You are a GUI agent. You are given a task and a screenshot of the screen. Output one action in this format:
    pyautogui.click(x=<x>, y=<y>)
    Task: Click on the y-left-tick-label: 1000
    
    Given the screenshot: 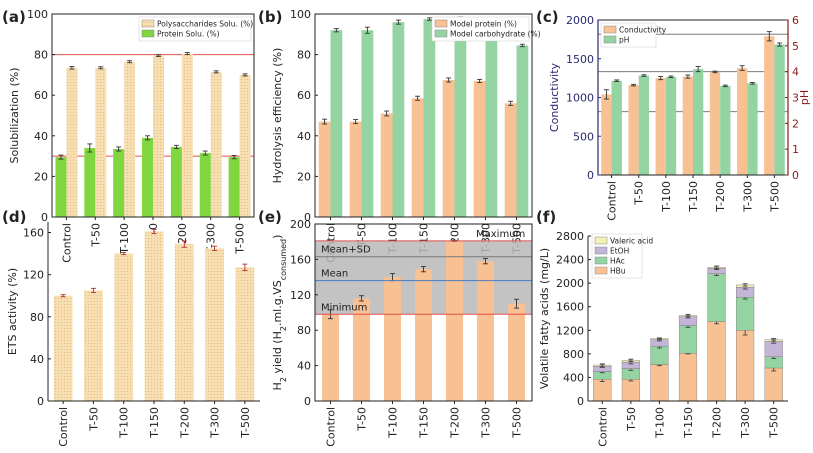 What is the action you would take?
    pyautogui.click(x=580, y=98)
    